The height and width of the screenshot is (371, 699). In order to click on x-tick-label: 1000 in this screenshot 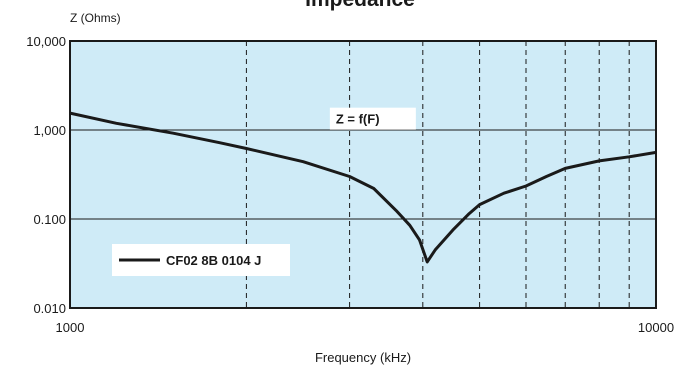, I will do `click(70, 327)`.